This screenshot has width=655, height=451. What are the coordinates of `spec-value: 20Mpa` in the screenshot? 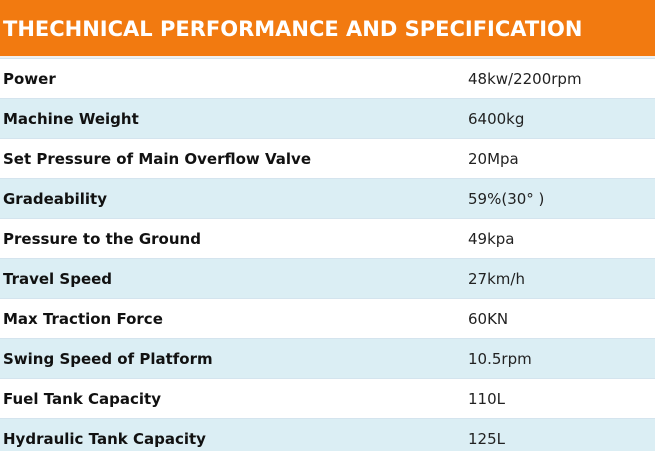 It's located at (493, 158).